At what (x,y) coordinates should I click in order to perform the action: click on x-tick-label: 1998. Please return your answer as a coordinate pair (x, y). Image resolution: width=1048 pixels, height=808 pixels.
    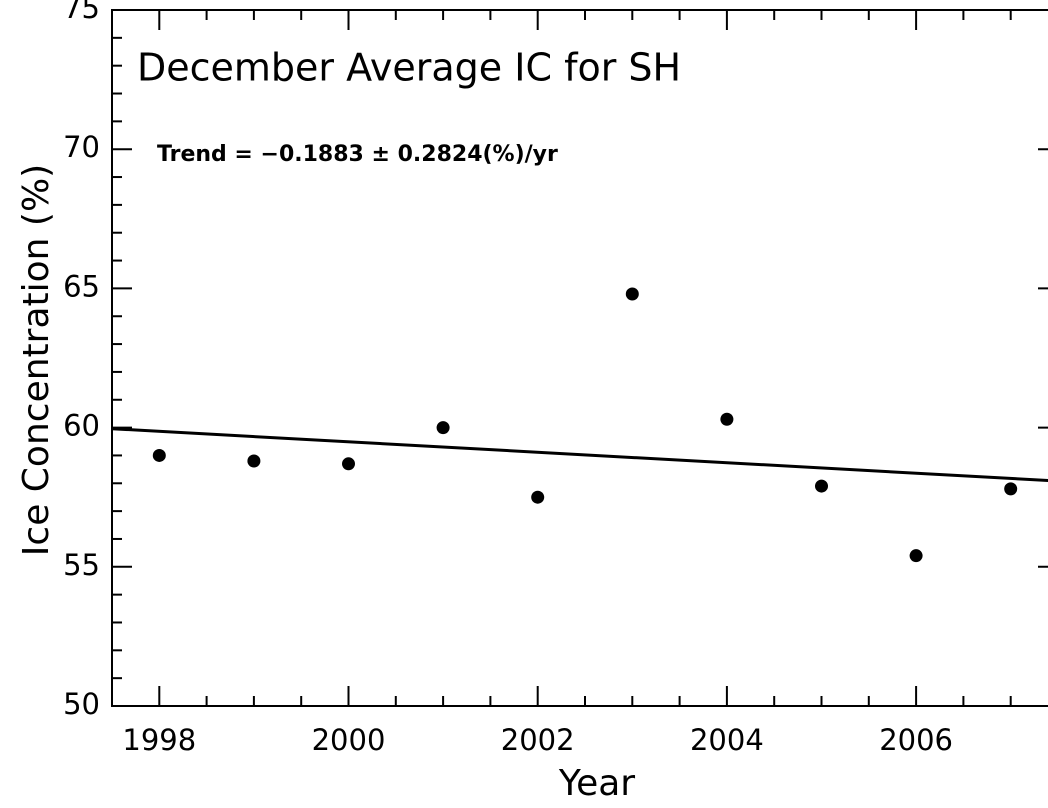
    Looking at the image, I should click on (159, 740).